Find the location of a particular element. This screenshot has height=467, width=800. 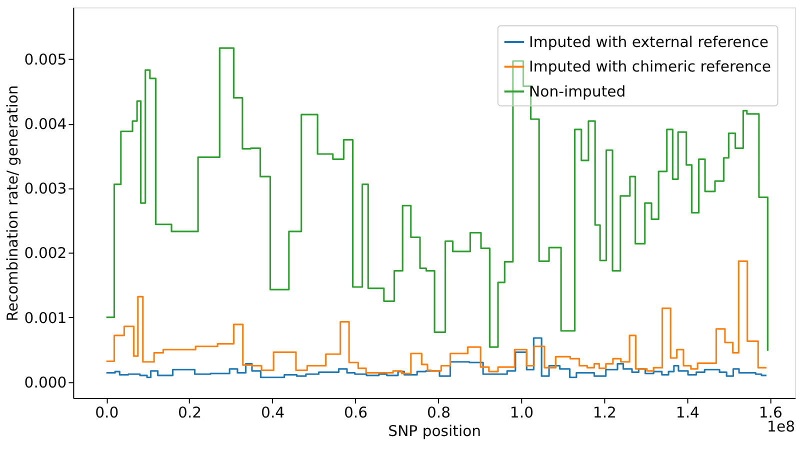

y-tick-label: 0.003 is located at coordinates (45, 189).